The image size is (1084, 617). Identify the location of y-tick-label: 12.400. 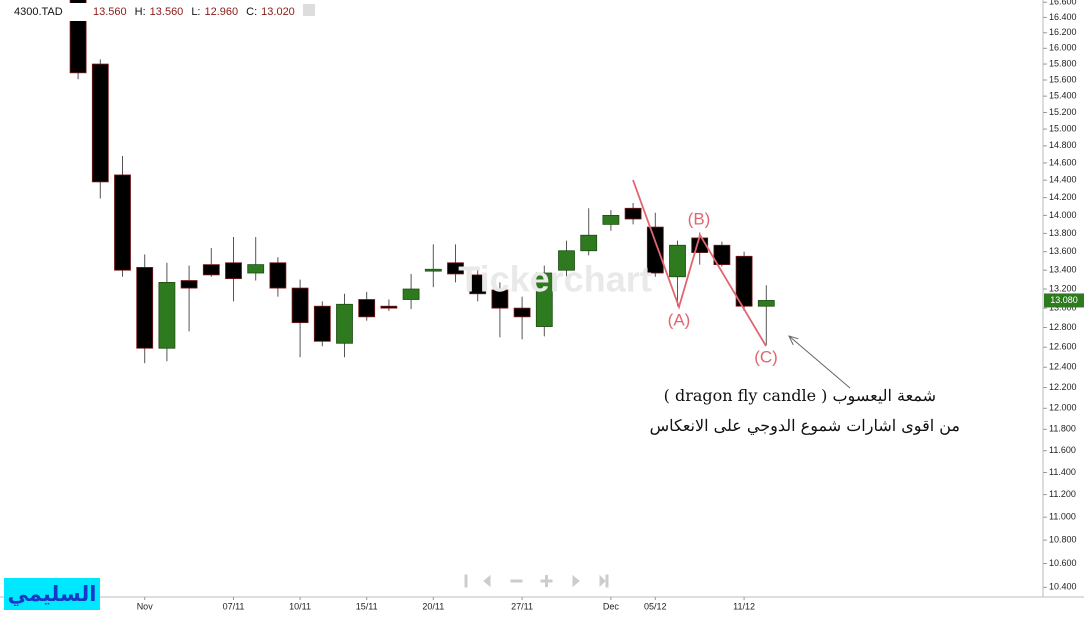
(1063, 367).